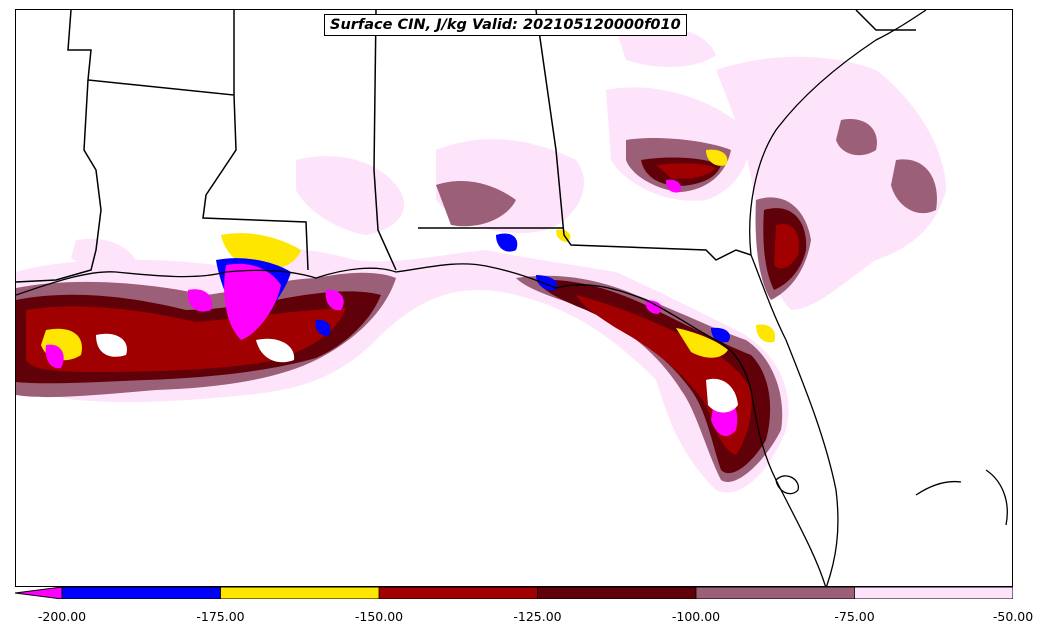  Describe the element at coordinates (537, 616) in the screenshot. I see `colorbar-tick-label: -125.00` at that location.